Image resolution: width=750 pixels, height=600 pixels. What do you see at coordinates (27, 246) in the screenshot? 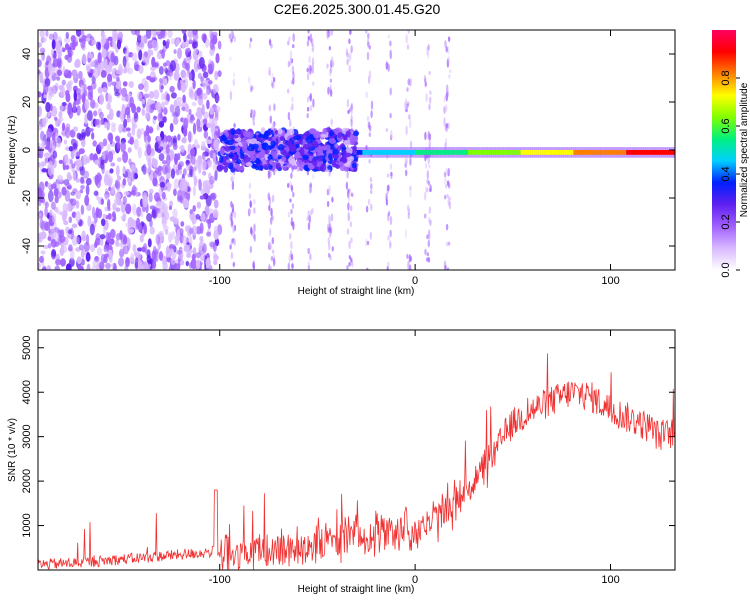
I see `spectrogram-y-tick-label: -40` at bounding box center [27, 246].